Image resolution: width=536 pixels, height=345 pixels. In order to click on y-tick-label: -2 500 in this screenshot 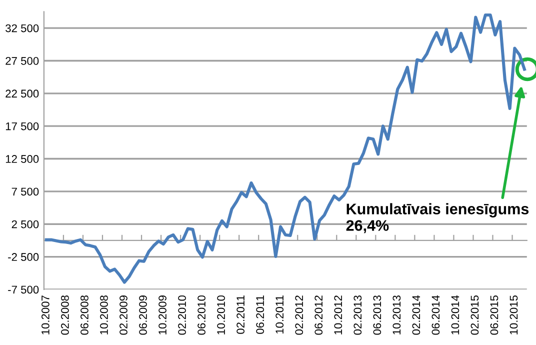, I will do `click(23, 257)`.